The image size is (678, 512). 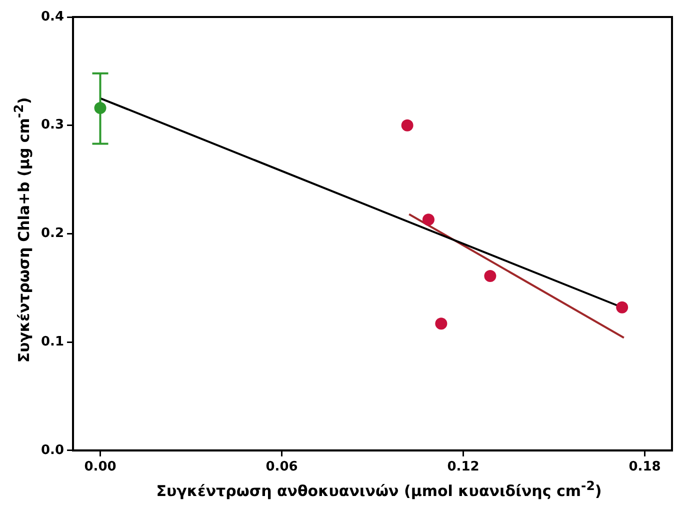 I want to click on x-tick-label: 0.12, so click(x=463, y=467).